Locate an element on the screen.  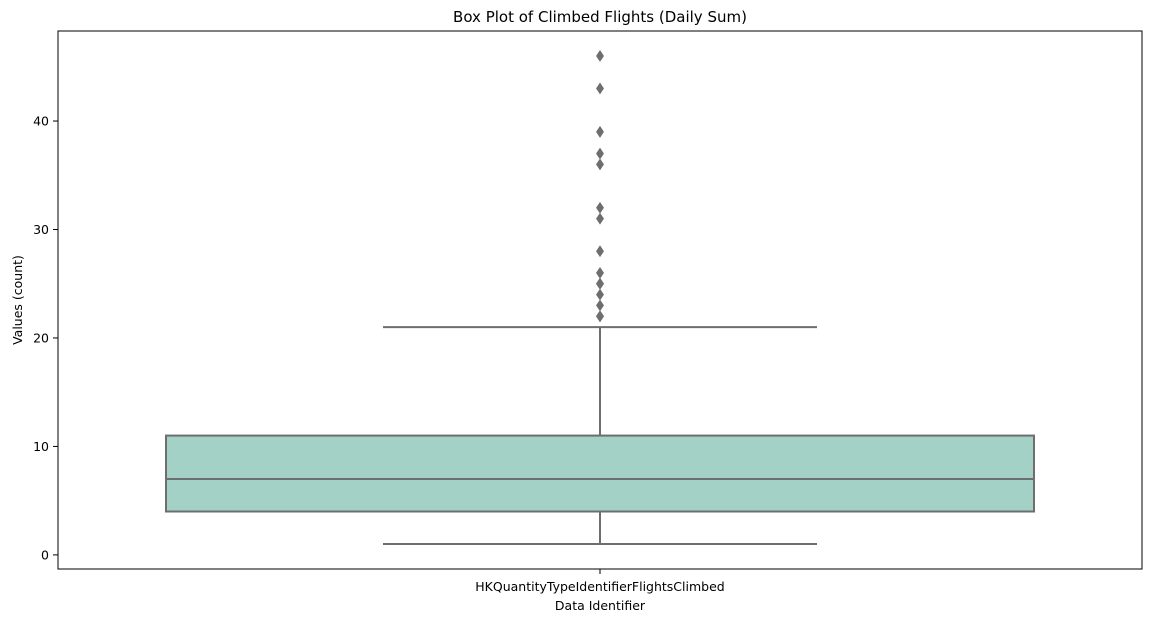
x-tick-label: HKQuantityTypeIdentifierFlightsClimbed is located at coordinates (599, 586).